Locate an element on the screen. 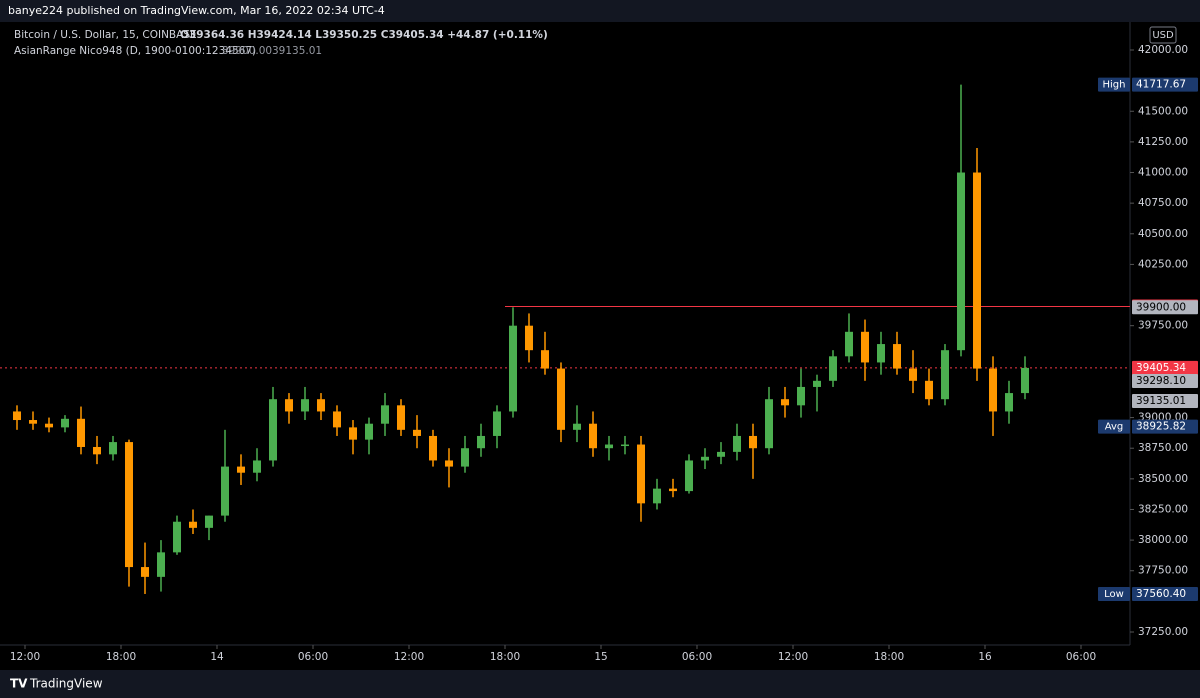 Image resolution: width=1200 pixels, height=698 pixels. price-label: 39135.01 is located at coordinates (1161, 401).